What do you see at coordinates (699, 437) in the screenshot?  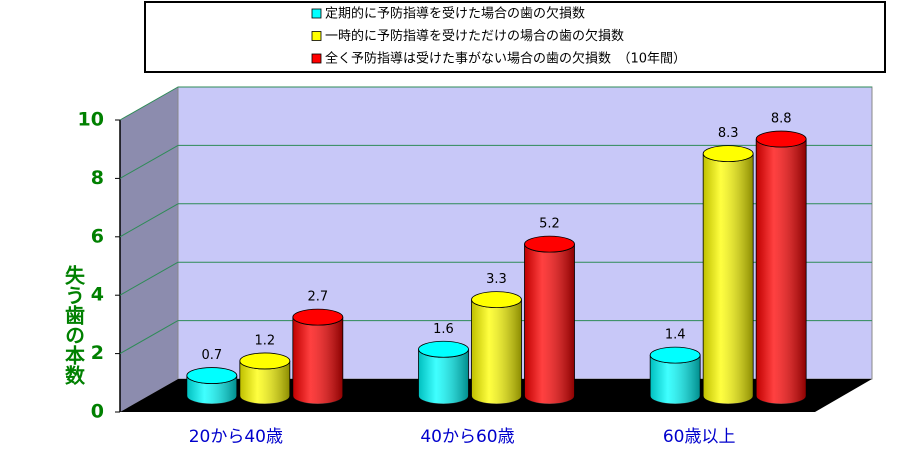 I see `x-tick-label: 60歳以上` at bounding box center [699, 437].